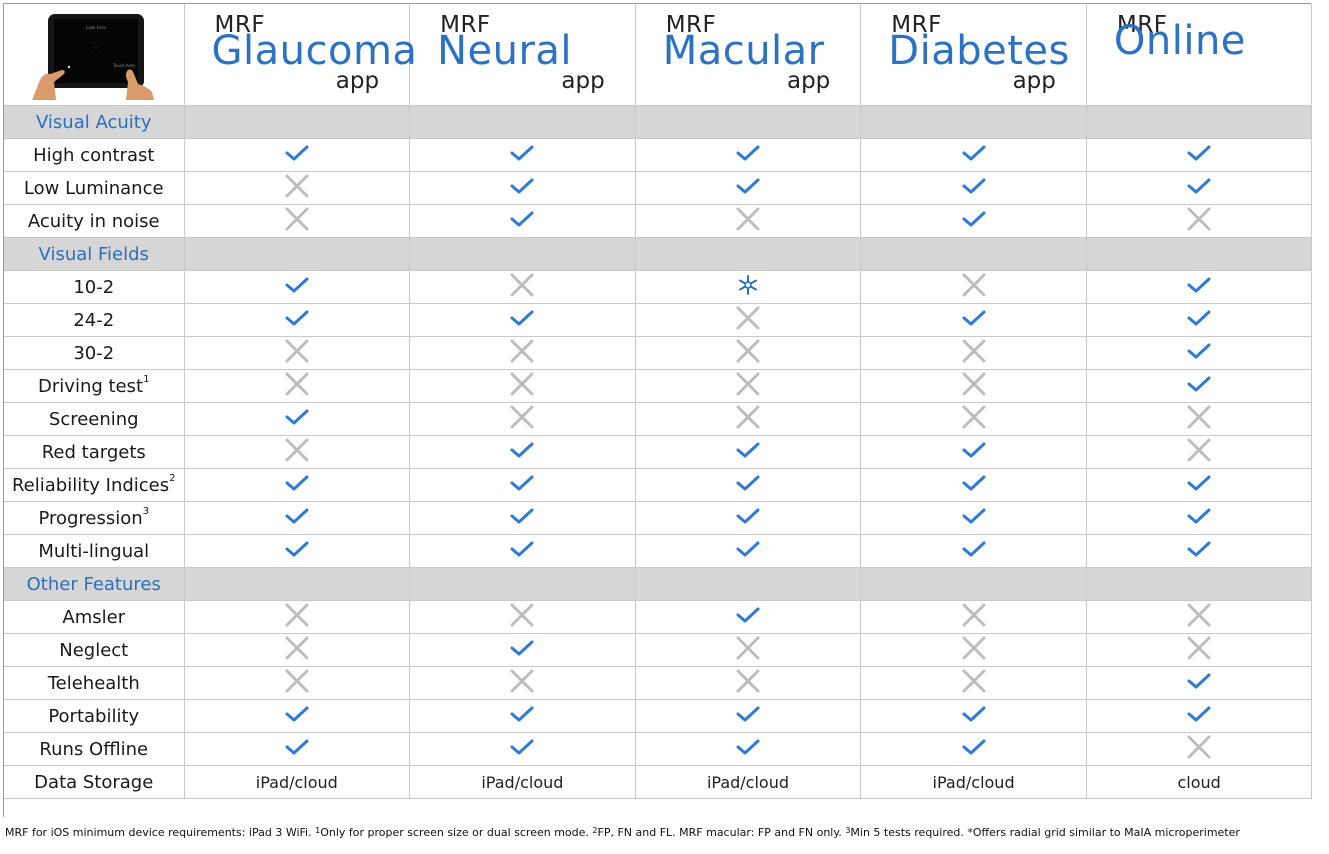 This screenshot has height=854, width=1329. I want to click on feature-label-cell: Runs Offline, so click(94, 749).